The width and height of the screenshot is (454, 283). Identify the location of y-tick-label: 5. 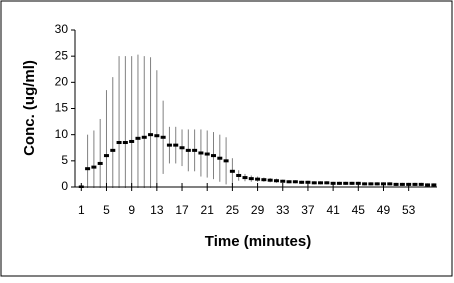
(64, 160).